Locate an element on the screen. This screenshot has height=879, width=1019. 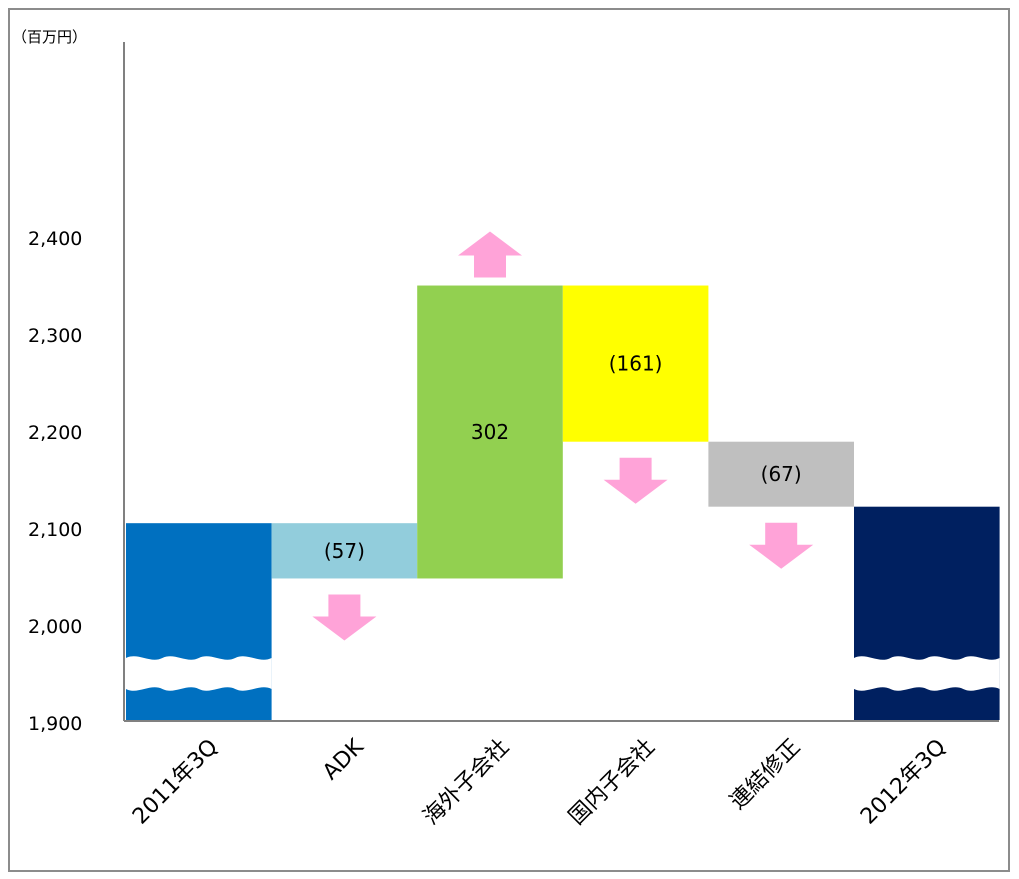
total-bar is located at coordinates (199, 621).